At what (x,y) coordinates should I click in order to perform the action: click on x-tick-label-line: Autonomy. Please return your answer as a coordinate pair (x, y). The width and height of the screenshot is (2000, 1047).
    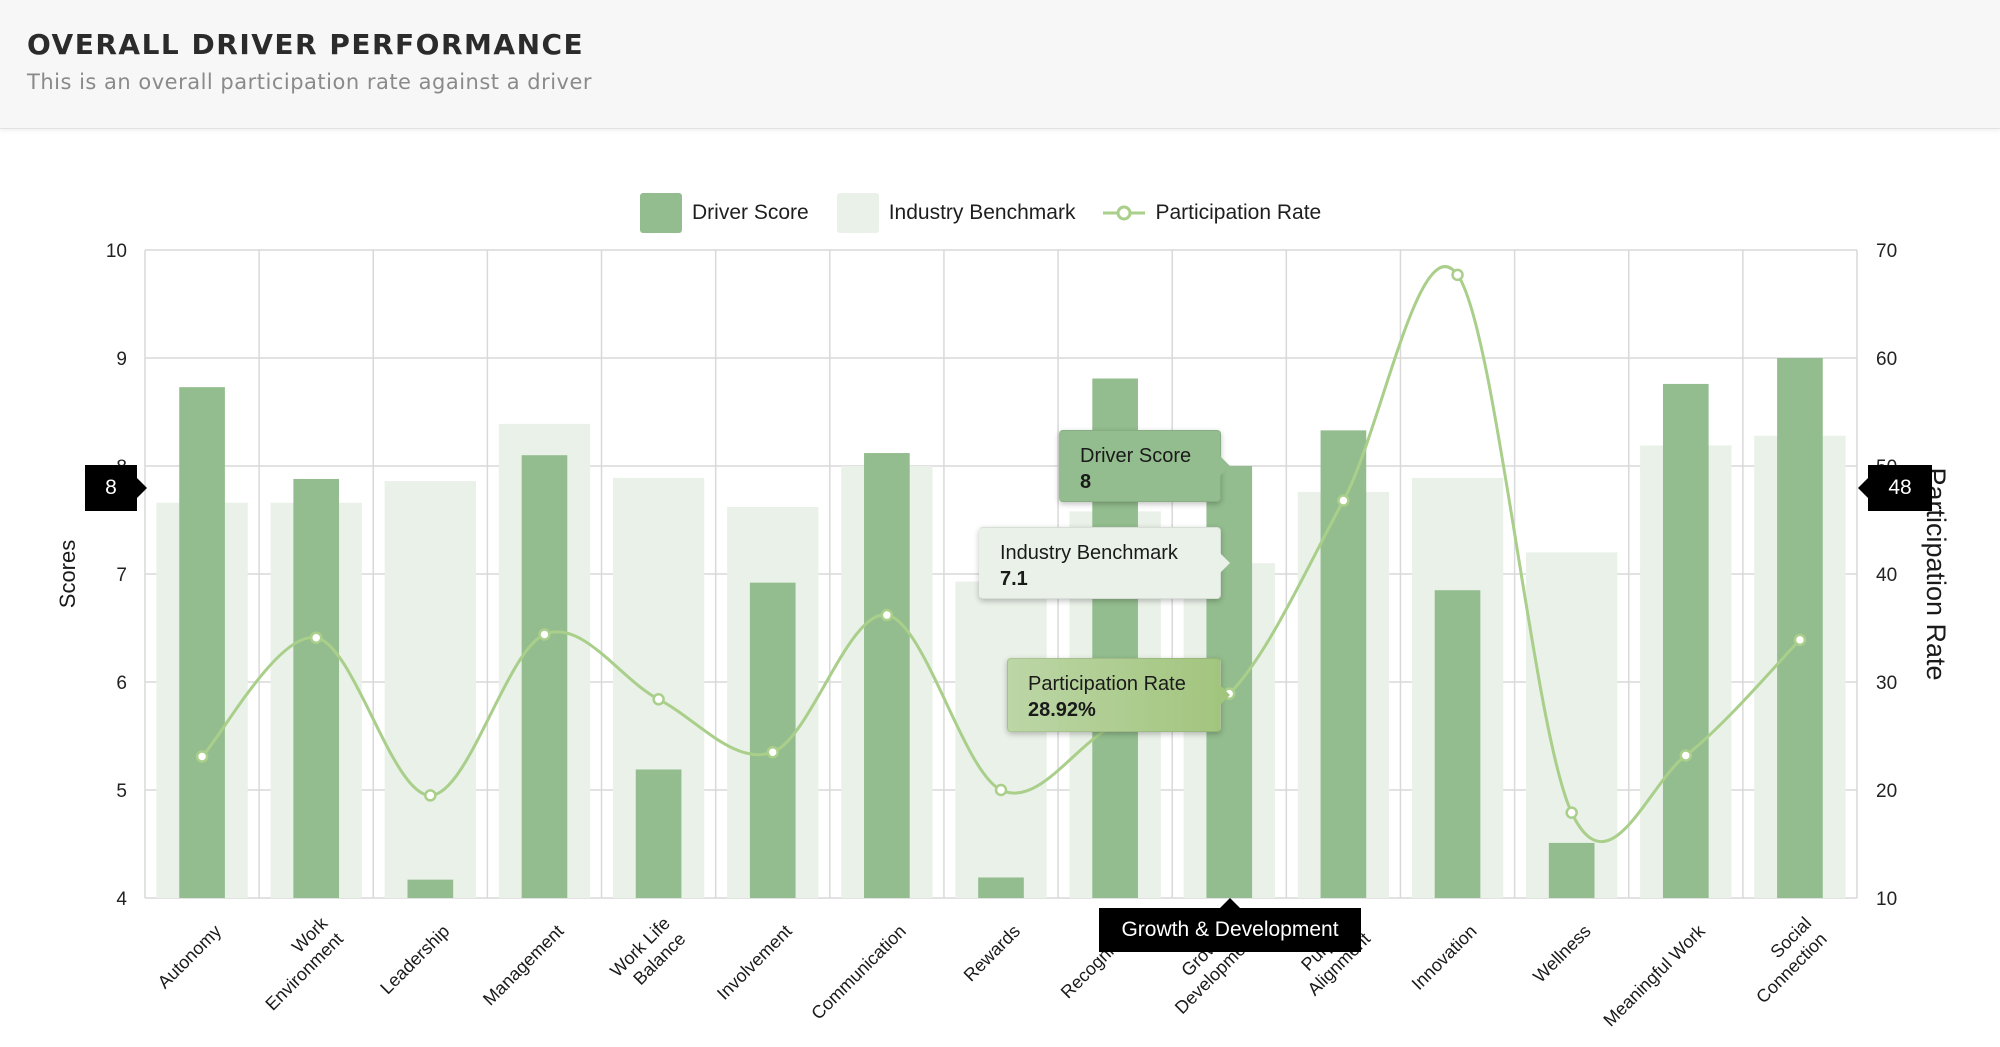
    Looking at the image, I should click on (189, 956).